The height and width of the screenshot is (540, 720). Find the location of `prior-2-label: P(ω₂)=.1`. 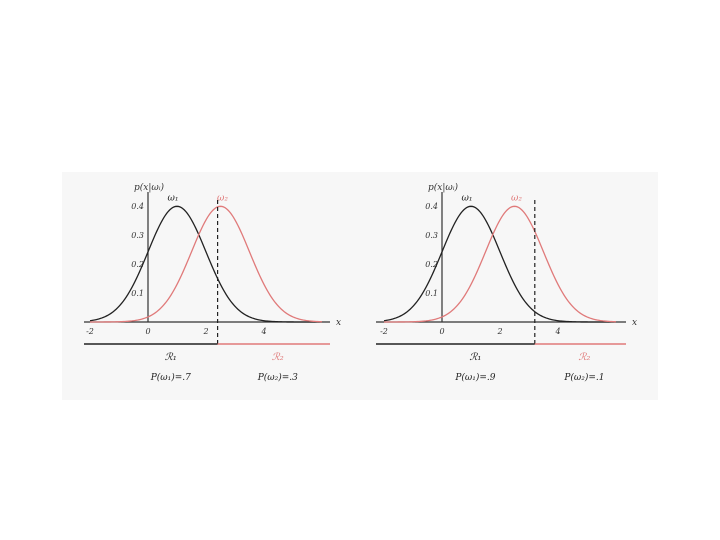

prior-2-label: P(ω₂)=.1 is located at coordinates (583, 377).